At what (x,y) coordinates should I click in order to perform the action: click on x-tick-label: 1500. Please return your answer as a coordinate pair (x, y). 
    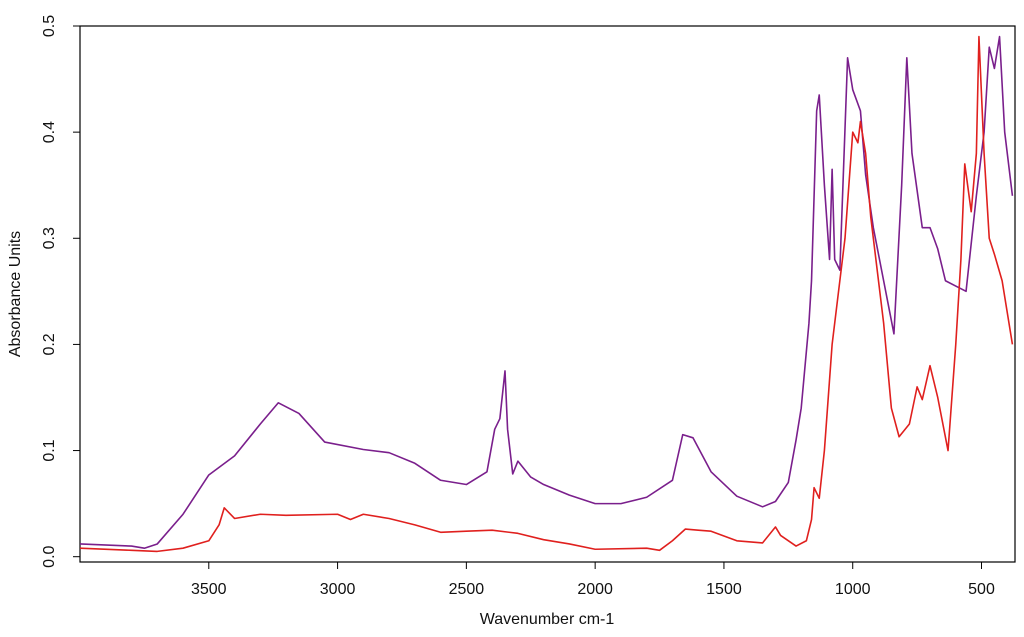
    Looking at the image, I should click on (724, 589).